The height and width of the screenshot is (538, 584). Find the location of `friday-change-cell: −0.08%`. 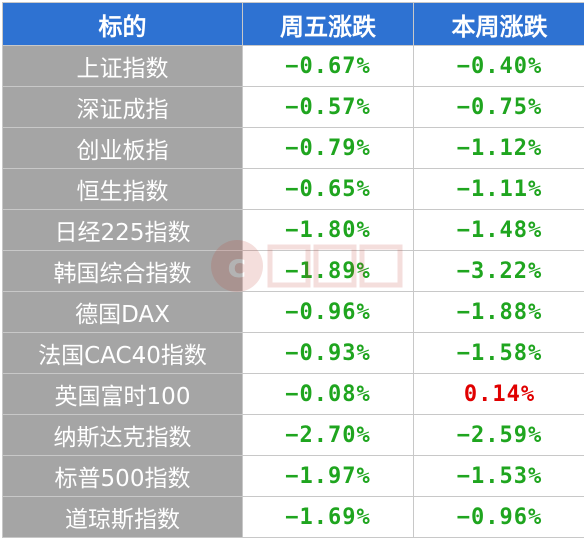

friday-change-cell: −0.08% is located at coordinates (328, 394).